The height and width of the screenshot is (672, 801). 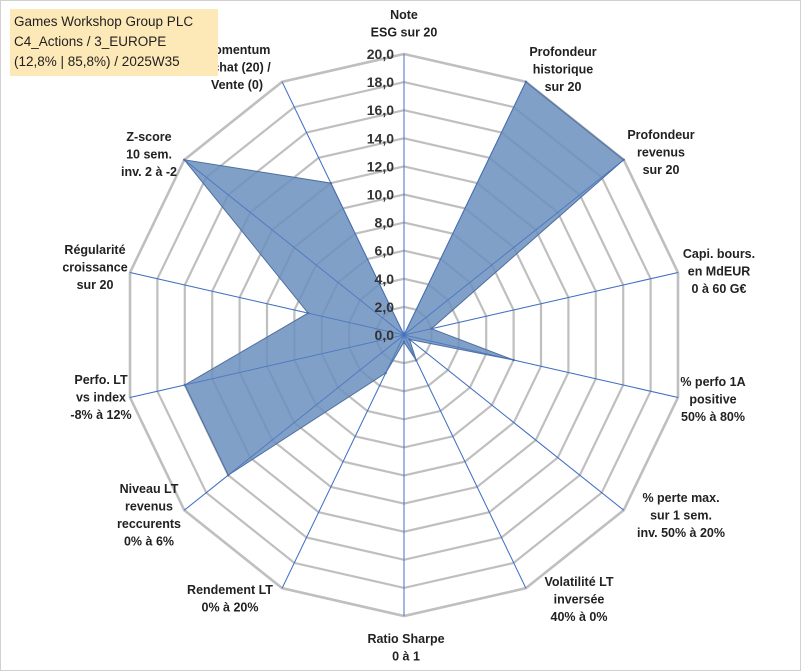 I want to click on axis-label: Profondeur revenus sur 20, so click(x=660, y=152).